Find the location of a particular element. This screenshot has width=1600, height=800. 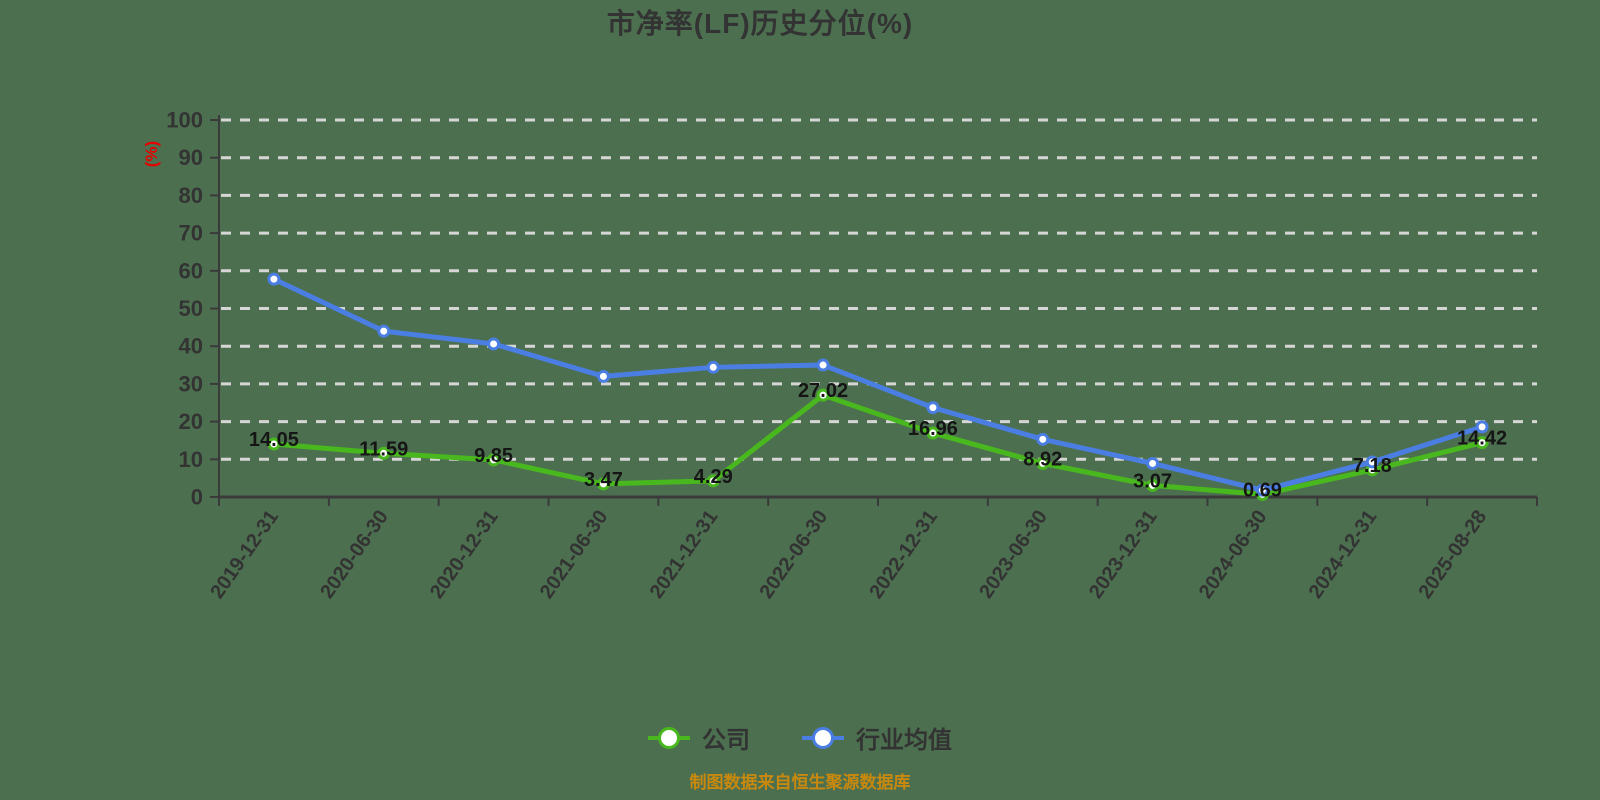

x-axis-label: 2022-06-30 is located at coordinates (793, 554).